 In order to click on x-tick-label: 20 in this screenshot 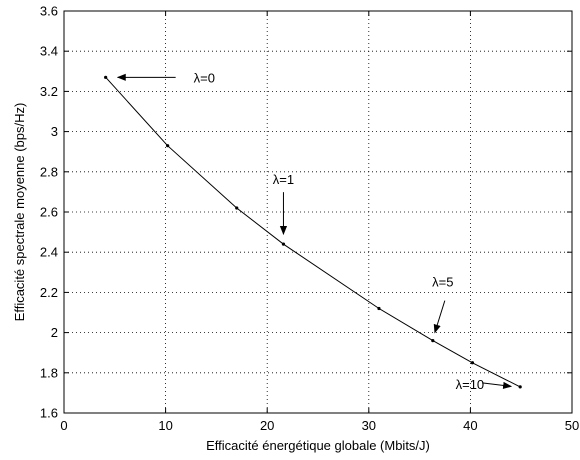, I will do `click(267, 425)`.